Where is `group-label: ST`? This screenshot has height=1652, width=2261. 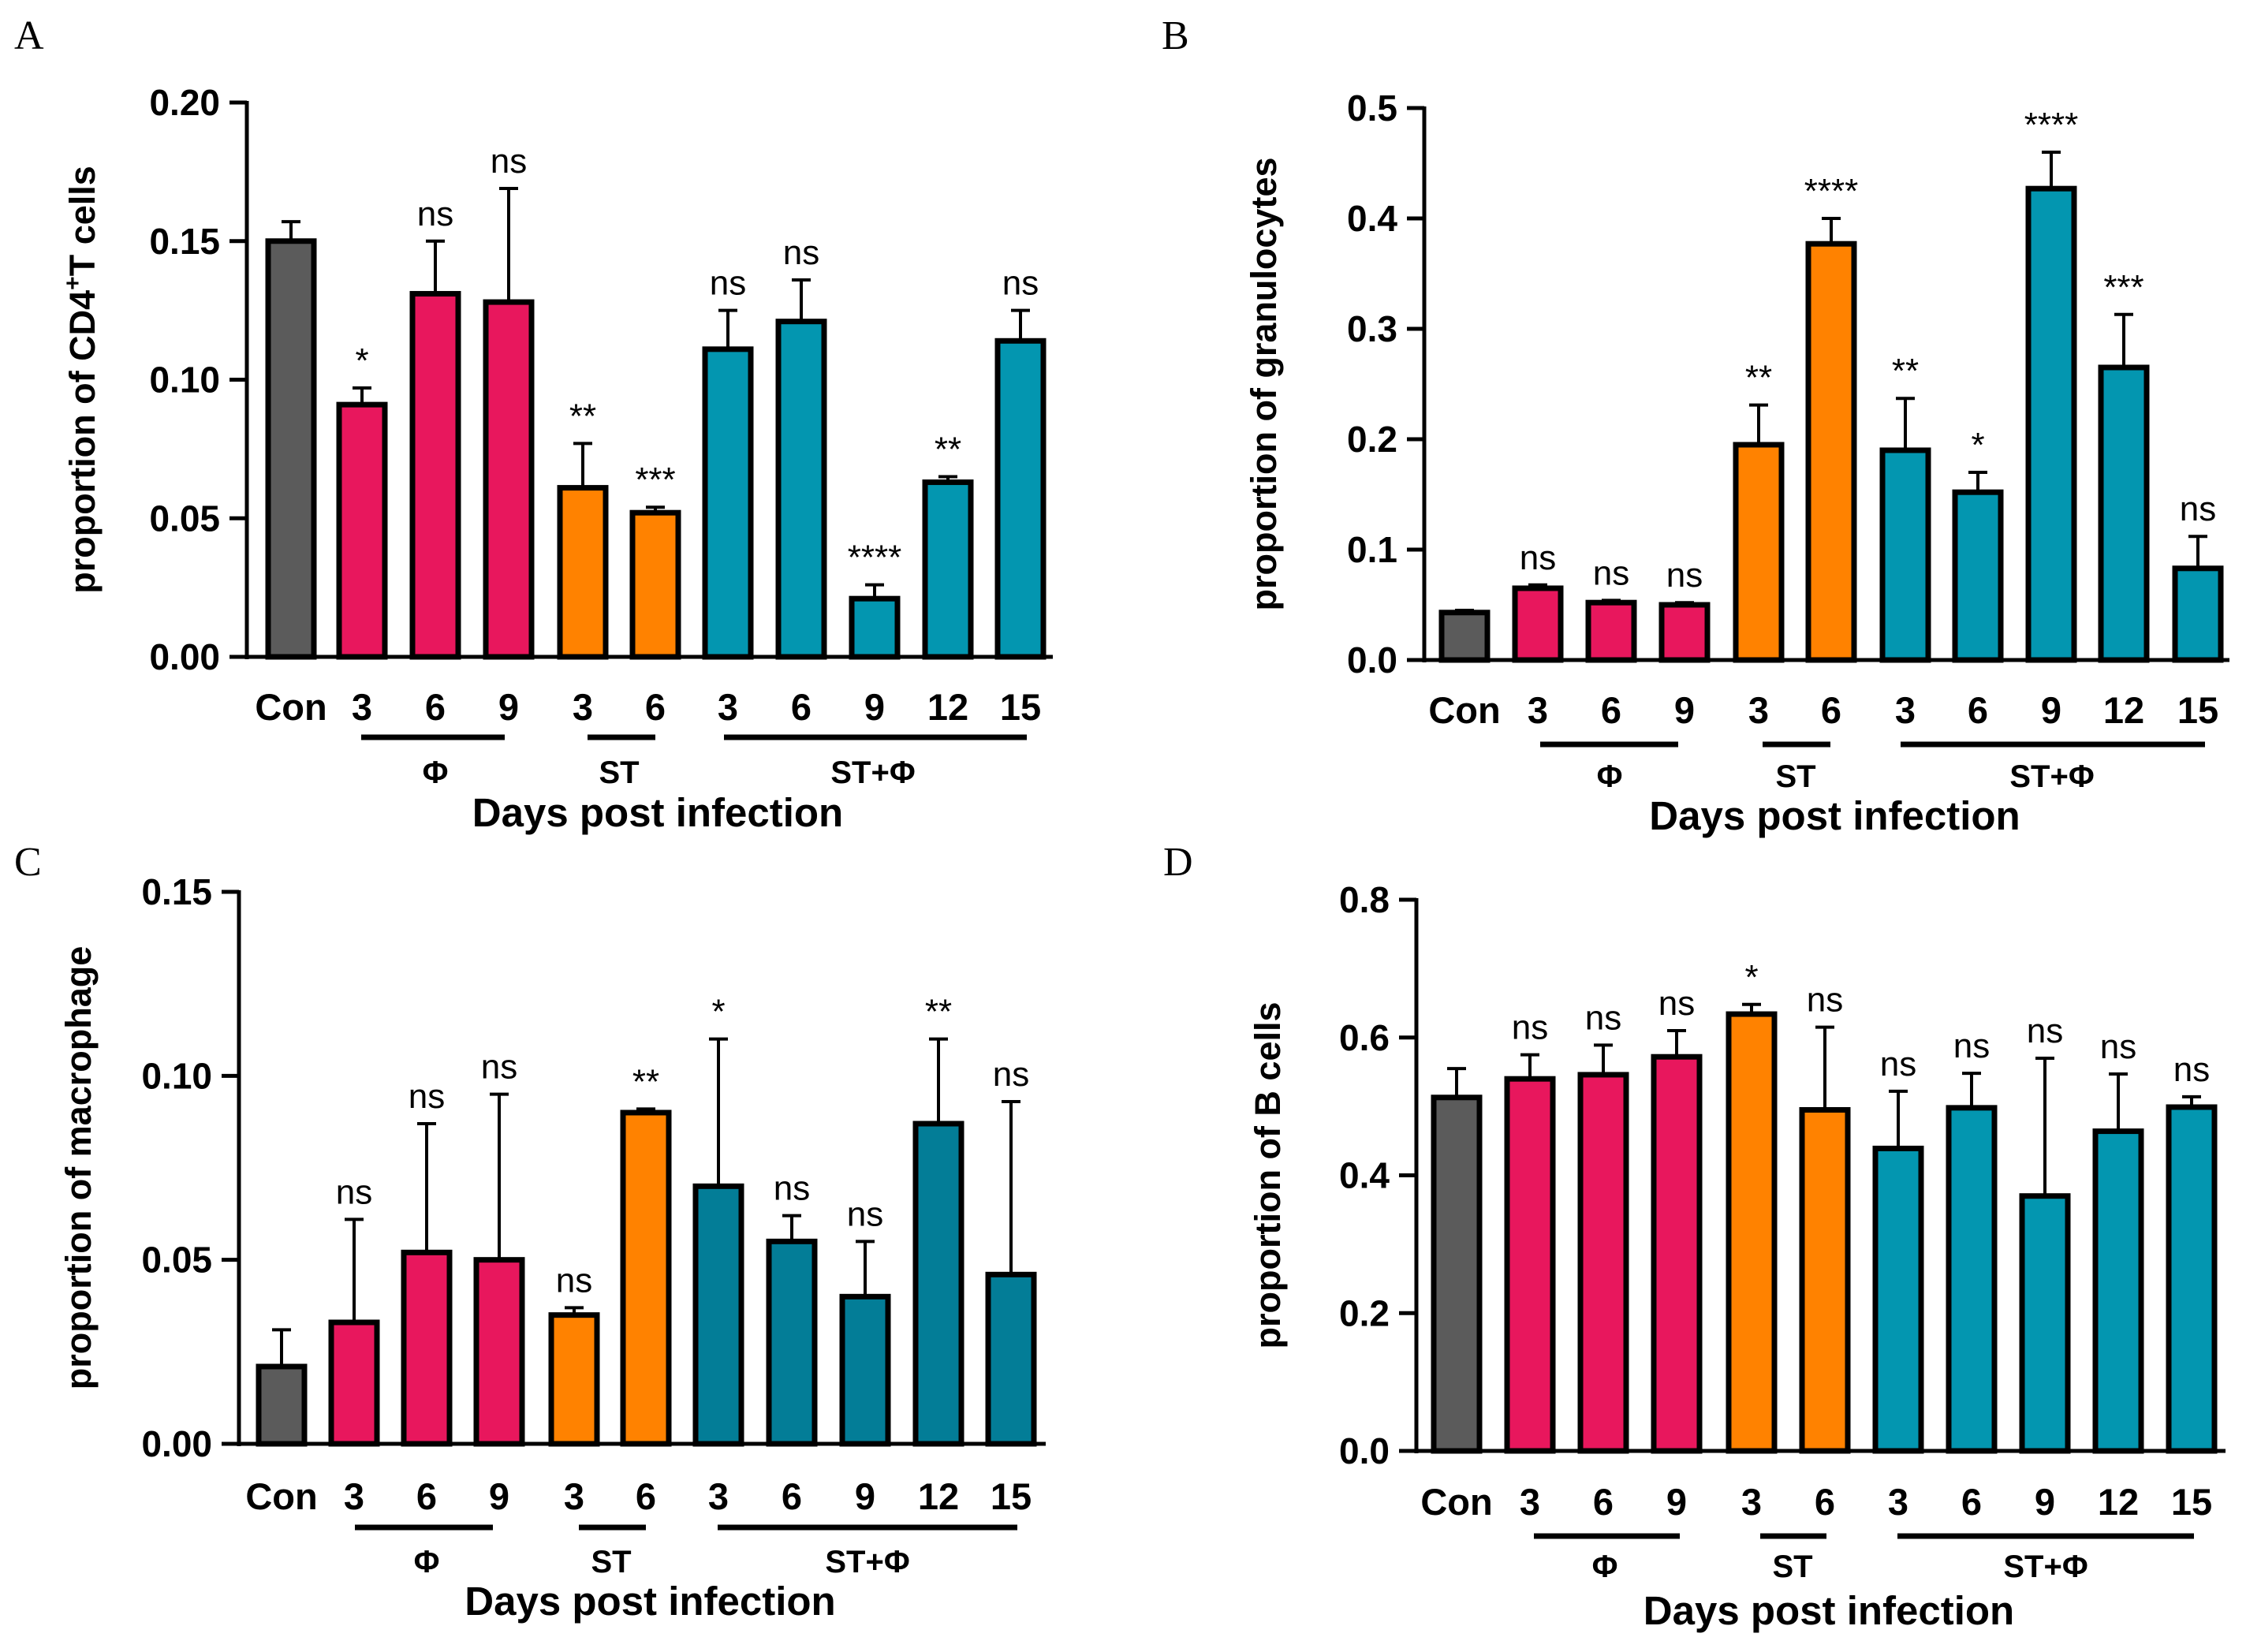
group-label: ST is located at coordinates (1792, 1566).